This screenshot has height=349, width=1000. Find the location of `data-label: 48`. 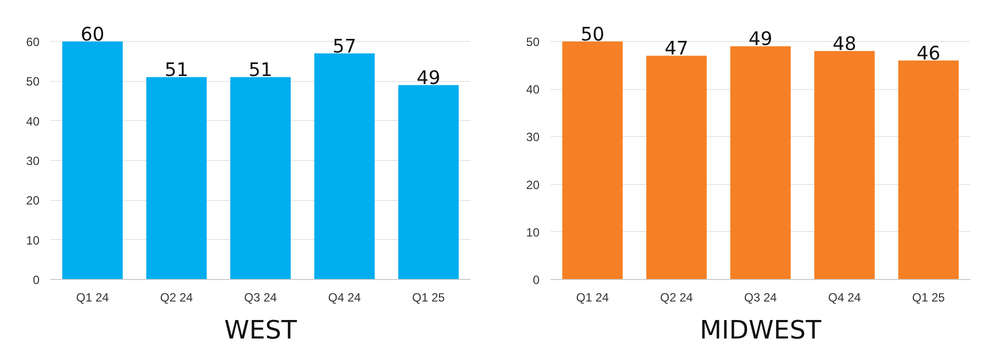

data-label: 48 is located at coordinates (844, 44).